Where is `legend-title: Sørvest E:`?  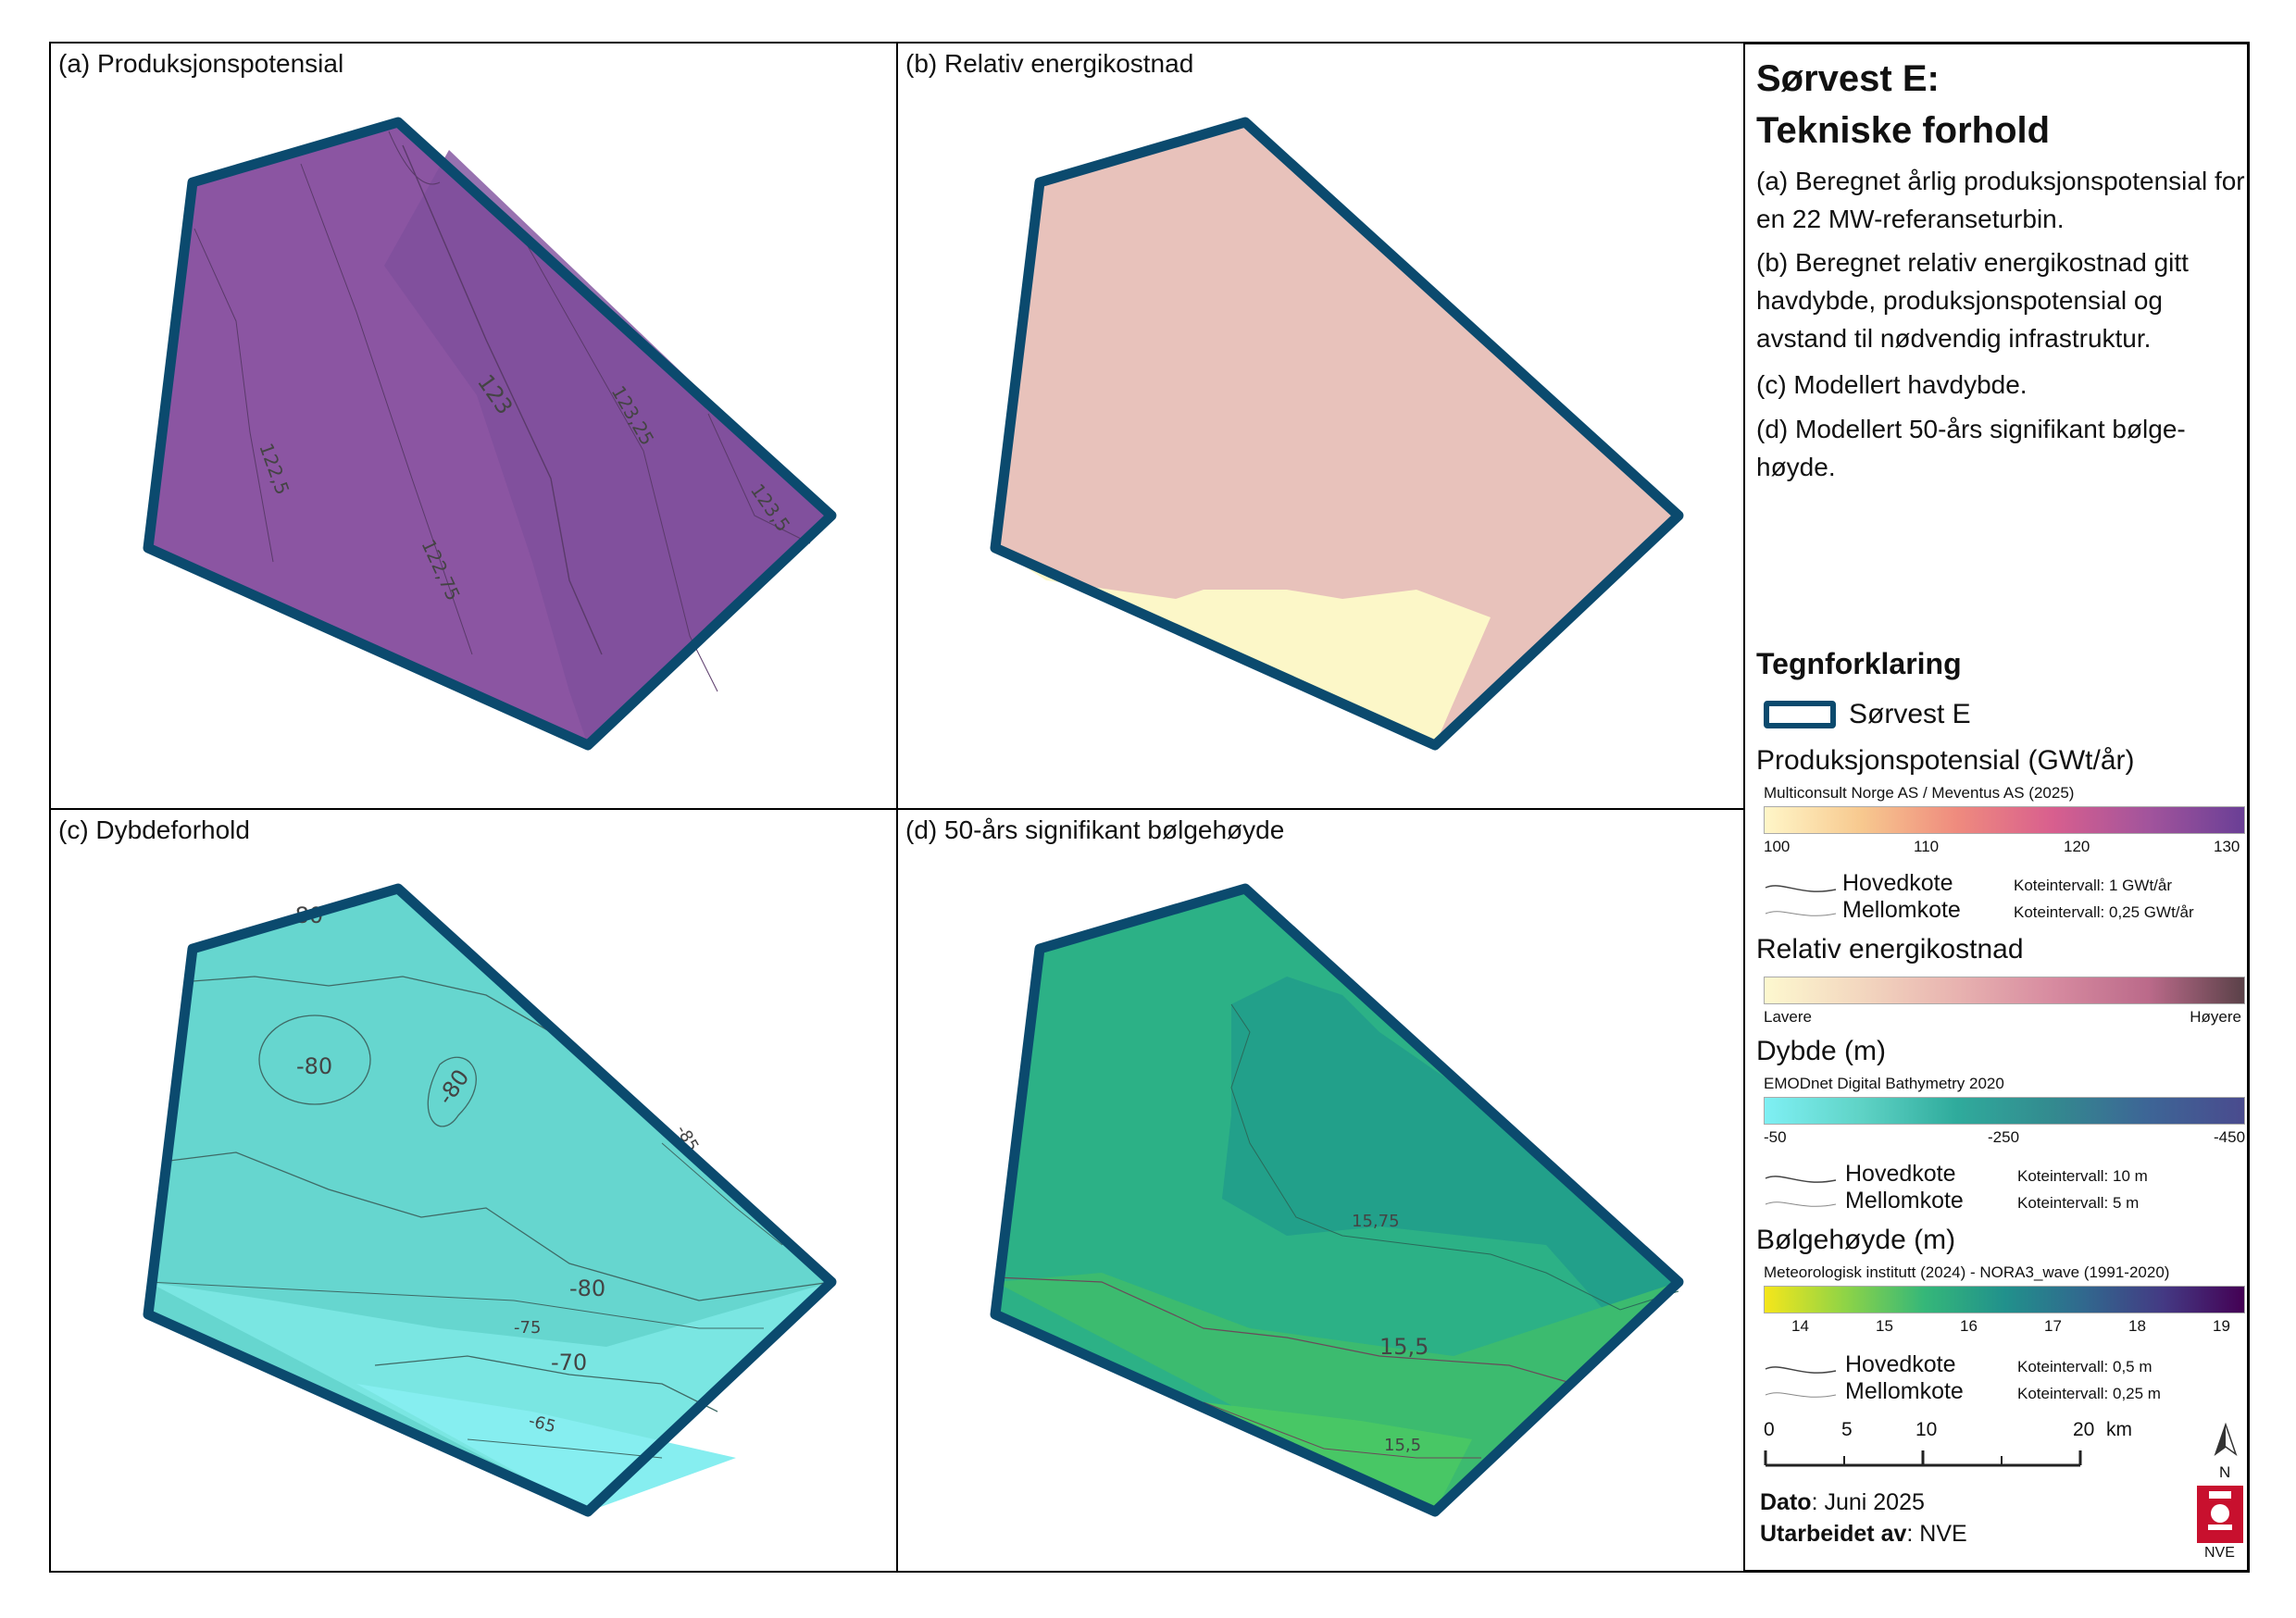
legend-title: Sørvest E: is located at coordinates (1848, 78).